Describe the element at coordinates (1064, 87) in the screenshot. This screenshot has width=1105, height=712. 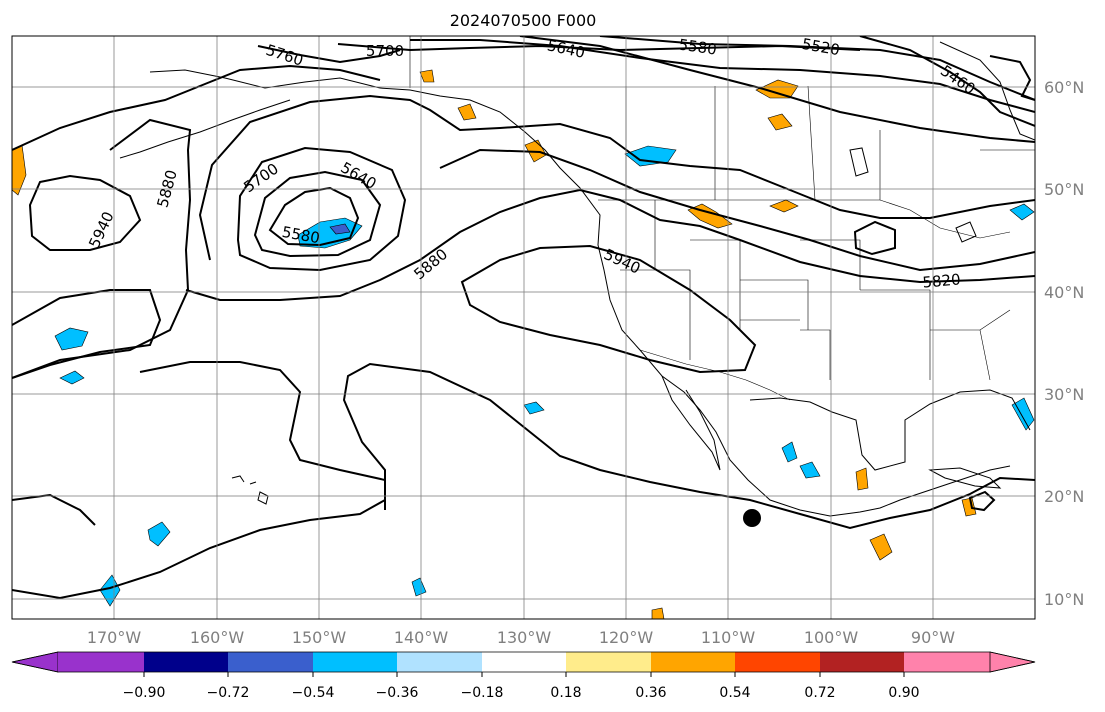
I see `lat-tick-label: 60°N` at that location.